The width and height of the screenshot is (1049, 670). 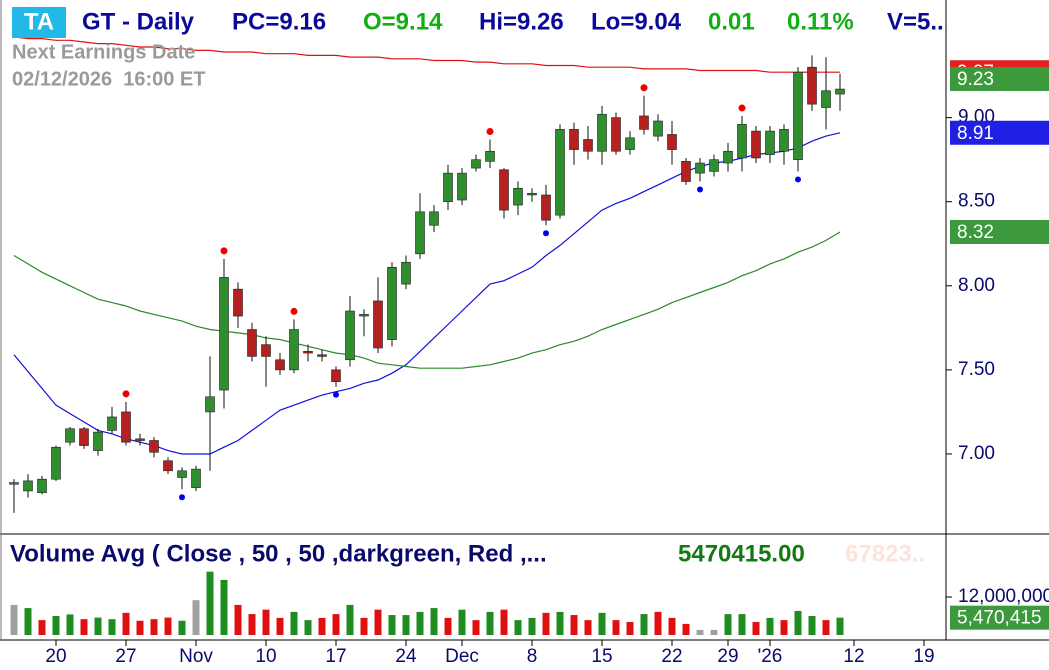 What do you see at coordinates (108, 79) in the screenshot?
I see `earnings-date: 02/12/2026 16:00 ET` at bounding box center [108, 79].